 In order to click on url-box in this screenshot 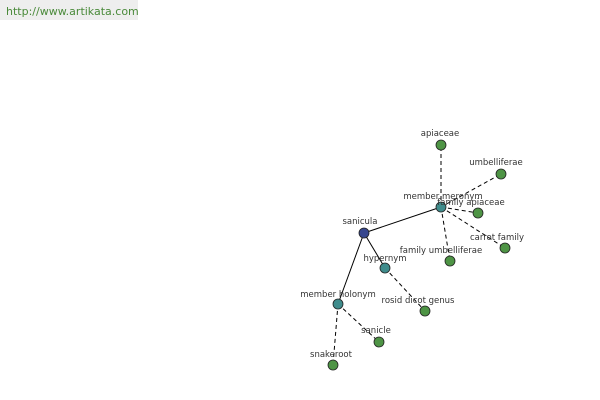, I will do `click(69, 10)`.